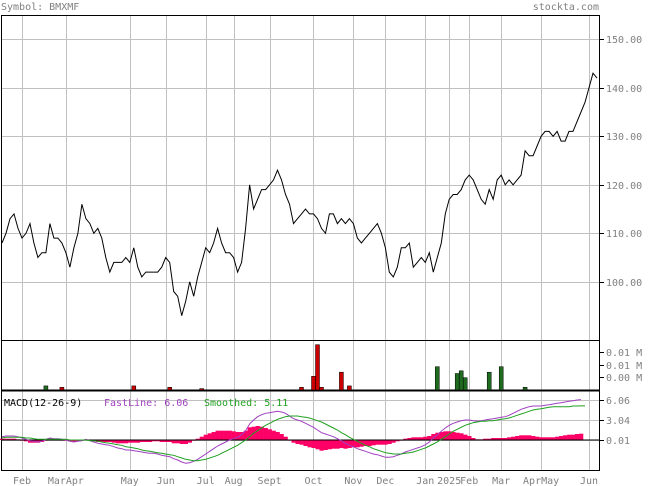 The width and height of the screenshot is (655, 486). I want to click on price-tick-label: 120.00, so click(624, 186).